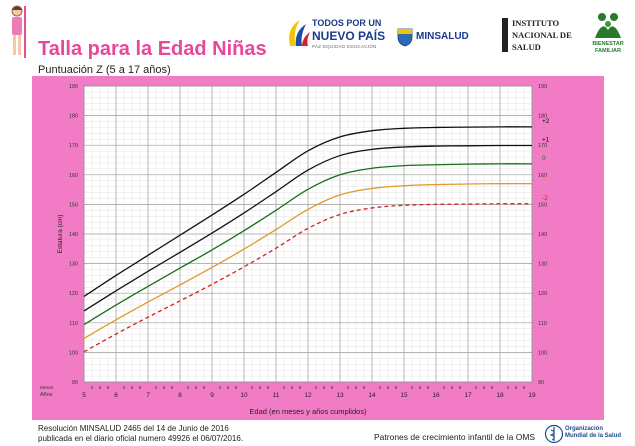  I want to click on y-tick-label-right: 150, so click(542, 205).